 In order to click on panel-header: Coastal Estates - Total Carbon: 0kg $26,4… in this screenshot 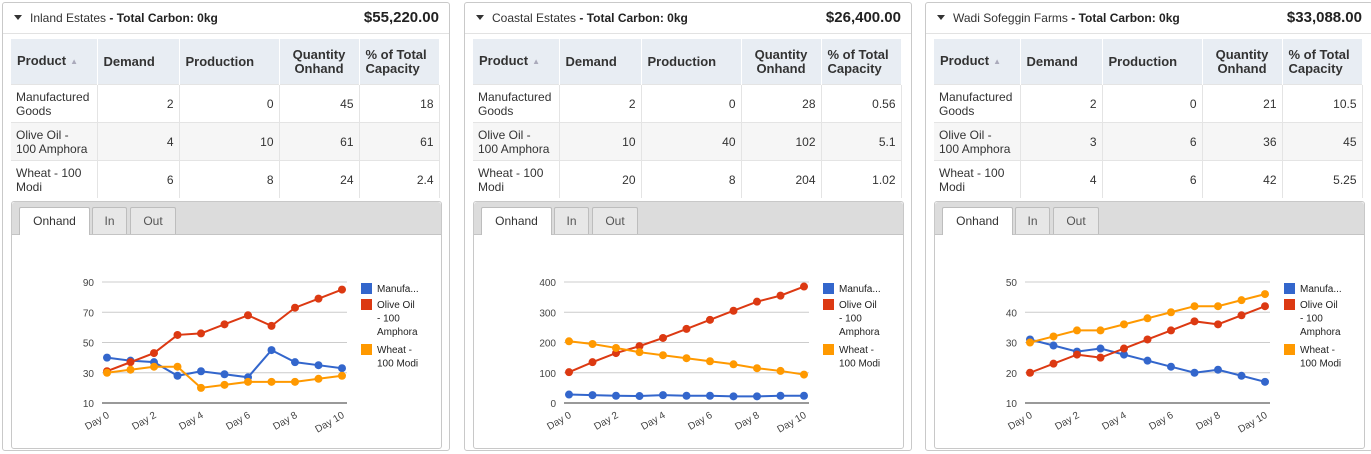, I will do `click(688, 18)`.